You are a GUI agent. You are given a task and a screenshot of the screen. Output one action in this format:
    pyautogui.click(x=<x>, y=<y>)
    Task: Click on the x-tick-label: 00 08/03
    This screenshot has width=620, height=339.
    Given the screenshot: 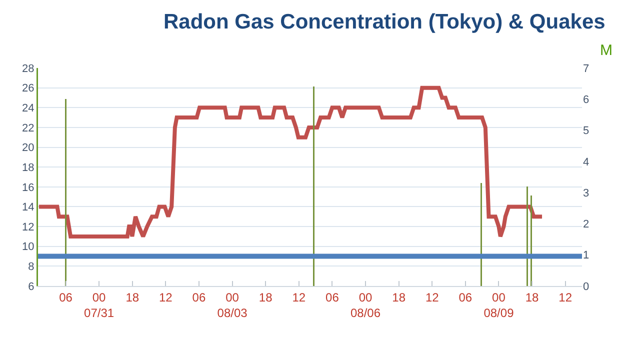 What is the action you would take?
    pyautogui.click(x=232, y=305)
    